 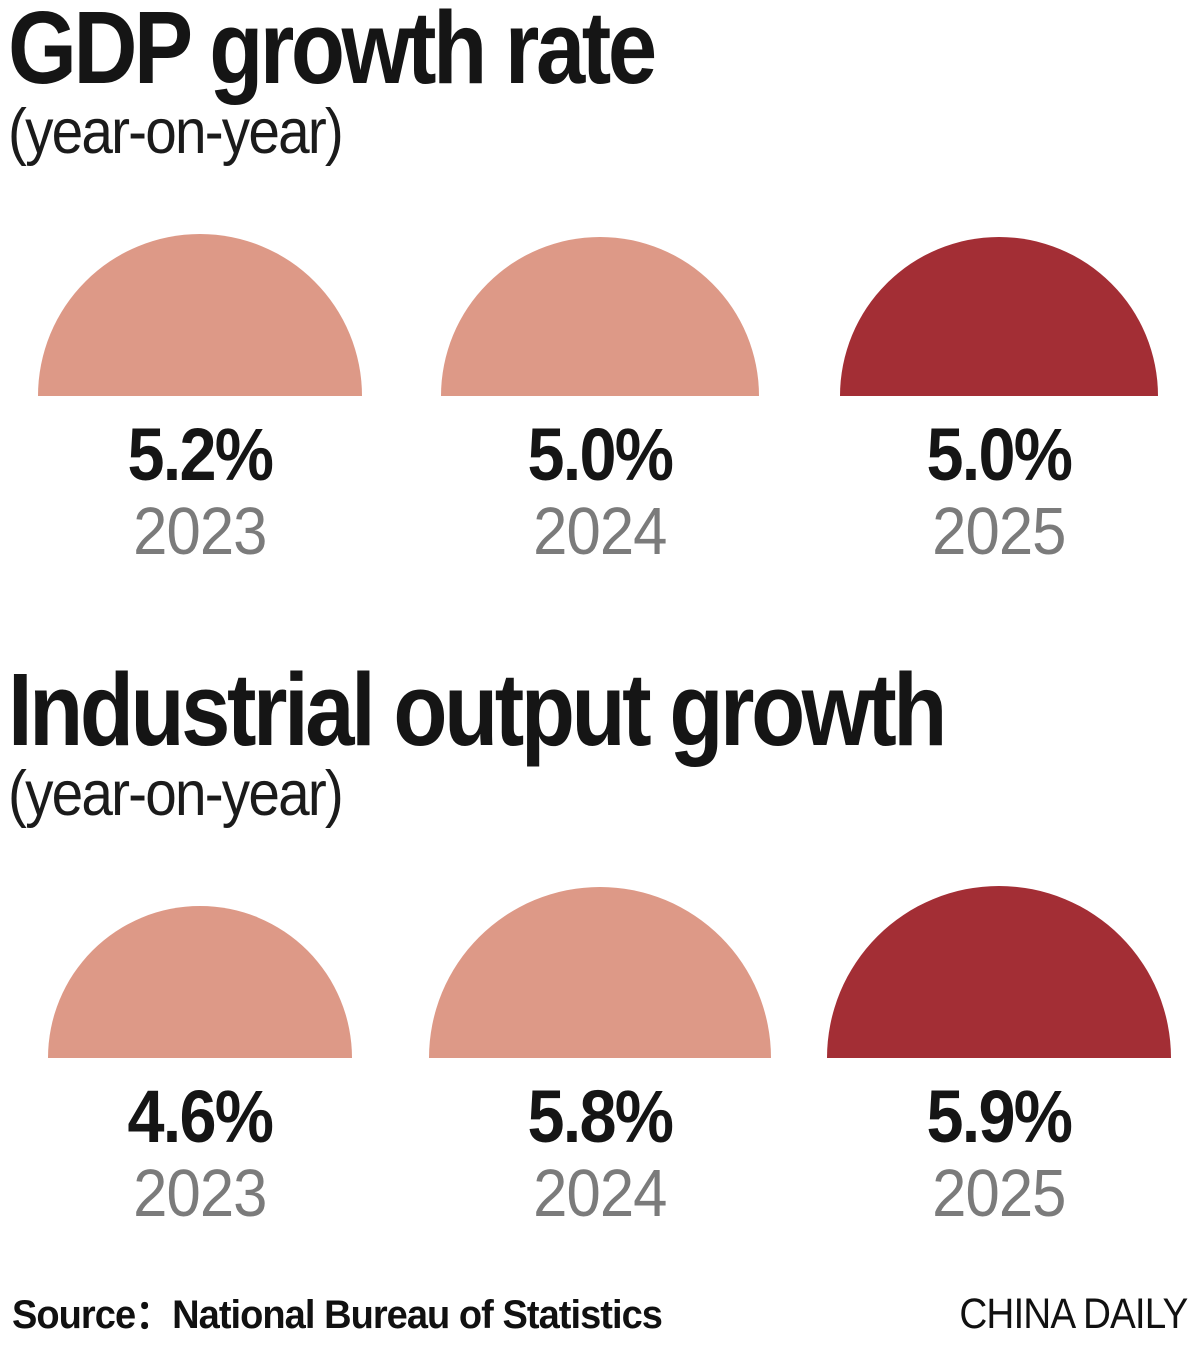 I want to click on label-column: 5.0% 2025, so click(x=999, y=491).